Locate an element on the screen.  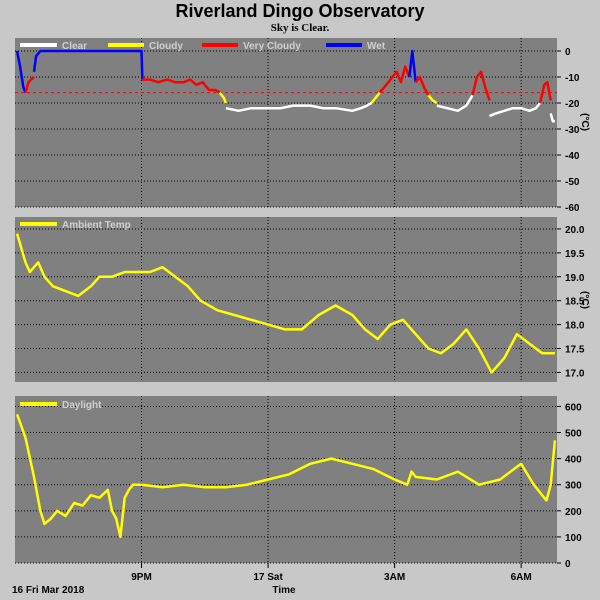
ambient-temperature-y-ticks: 20.0 19.5 19.0 18.5 18.0 17.5 17.0 is located at coordinates (571, 302).